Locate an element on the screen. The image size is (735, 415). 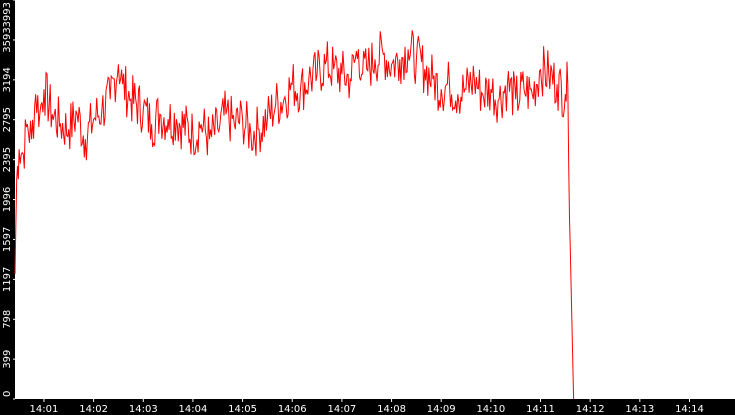
x-tick-label: 14:06 is located at coordinates (292, 409).